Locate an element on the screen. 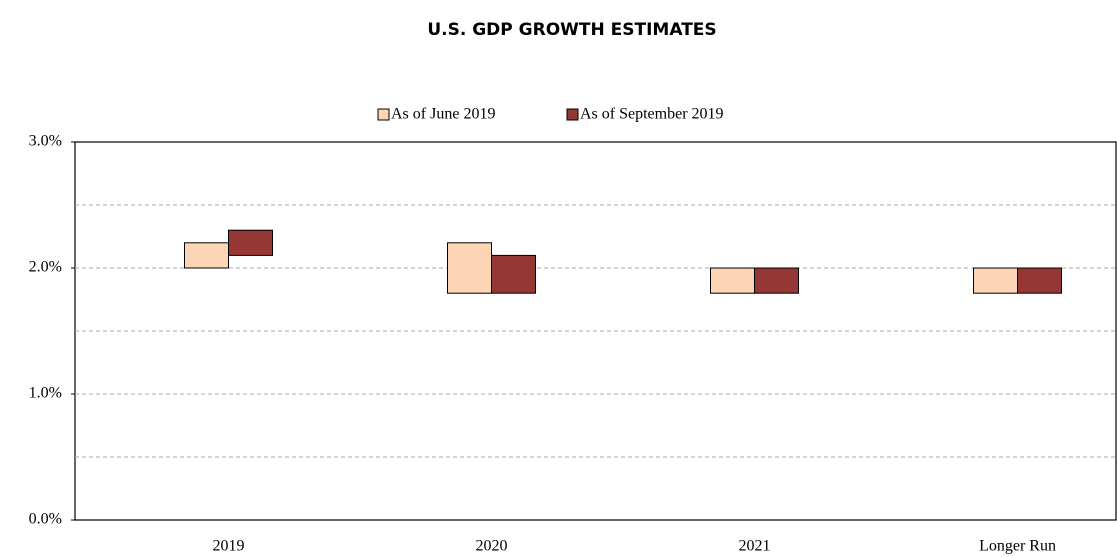 The height and width of the screenshot is (557, 1117). legend-label: As of September 2019 is located at coordinates (652, 114).